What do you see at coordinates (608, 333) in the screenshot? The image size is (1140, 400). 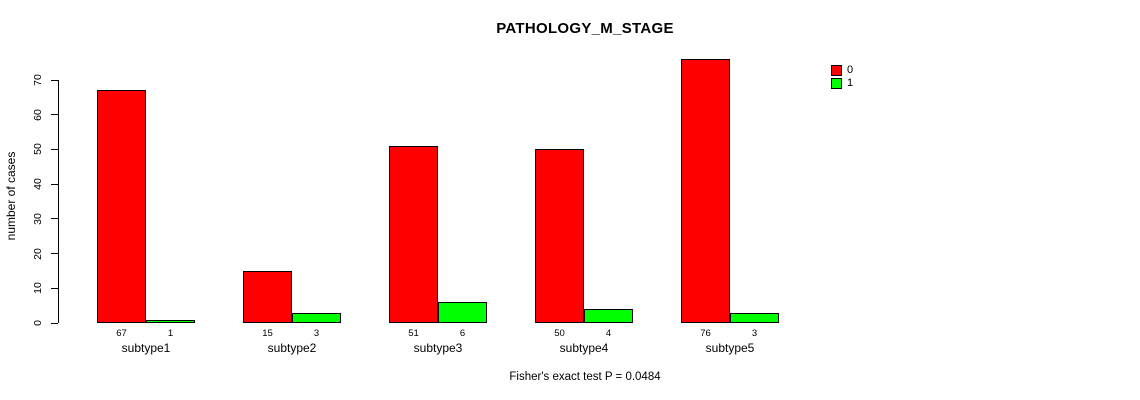 I see `bar-value-label: 4` at bounding box center [608, 333].